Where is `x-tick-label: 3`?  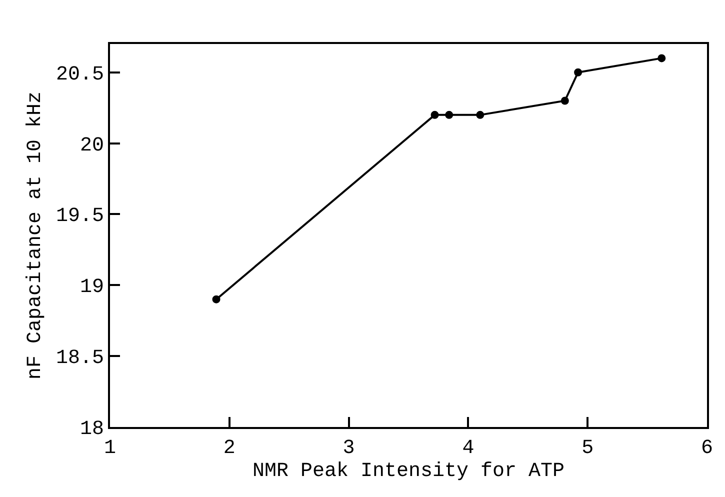 x-tick-label: 3 is located at coordinates (348, 448).